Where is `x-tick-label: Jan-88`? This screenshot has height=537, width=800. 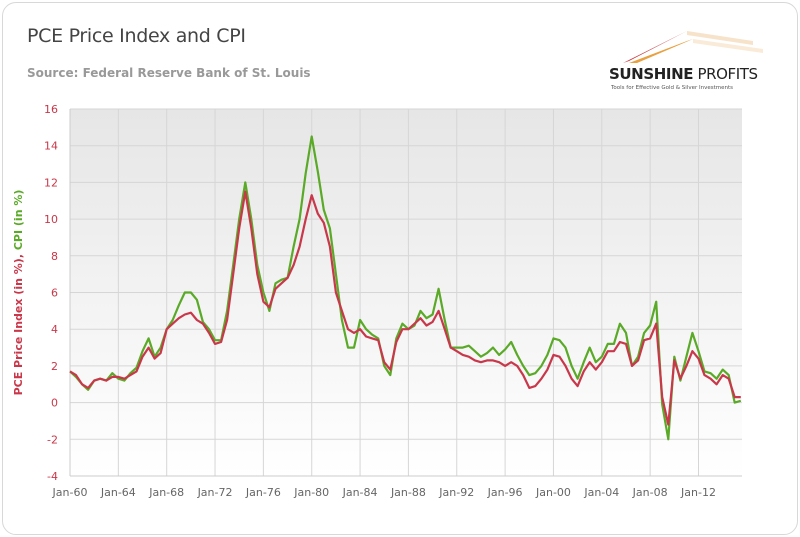 x-tick-label: Jan-88 is located at coordinates (408, 492).